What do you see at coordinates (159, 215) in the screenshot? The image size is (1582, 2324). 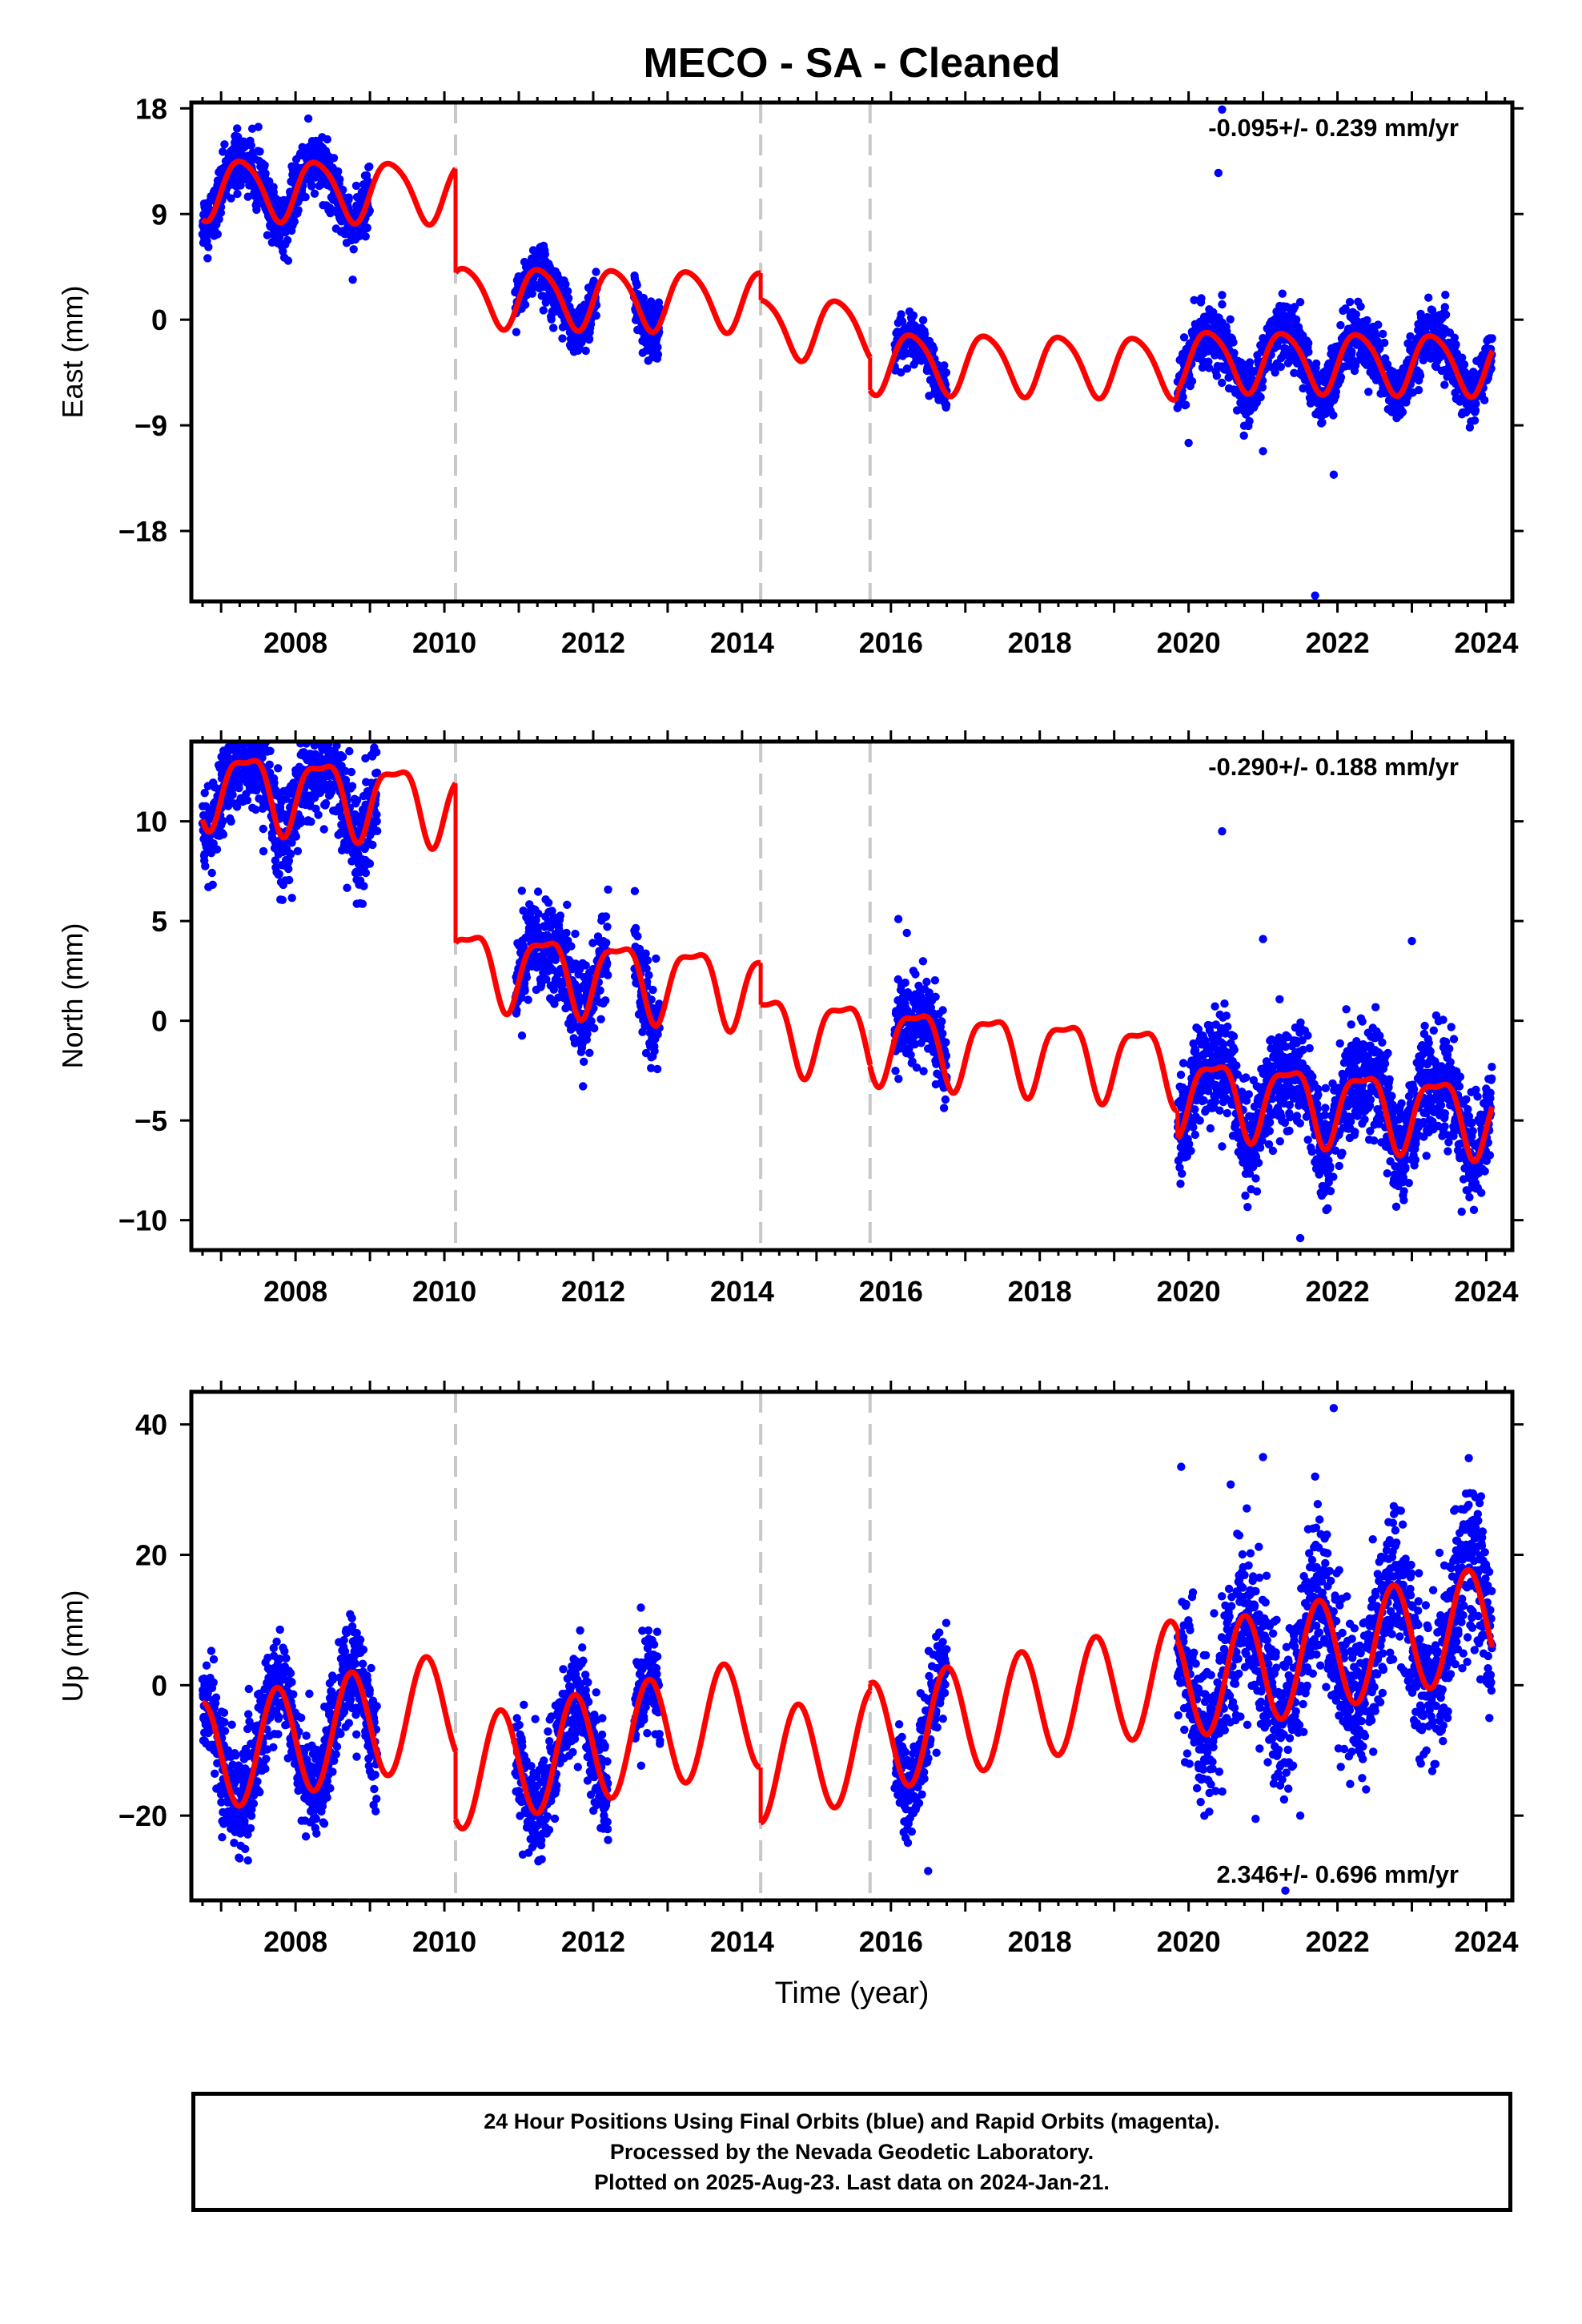 I see `y-tick-label: 9` at bounding box center [159, 215].